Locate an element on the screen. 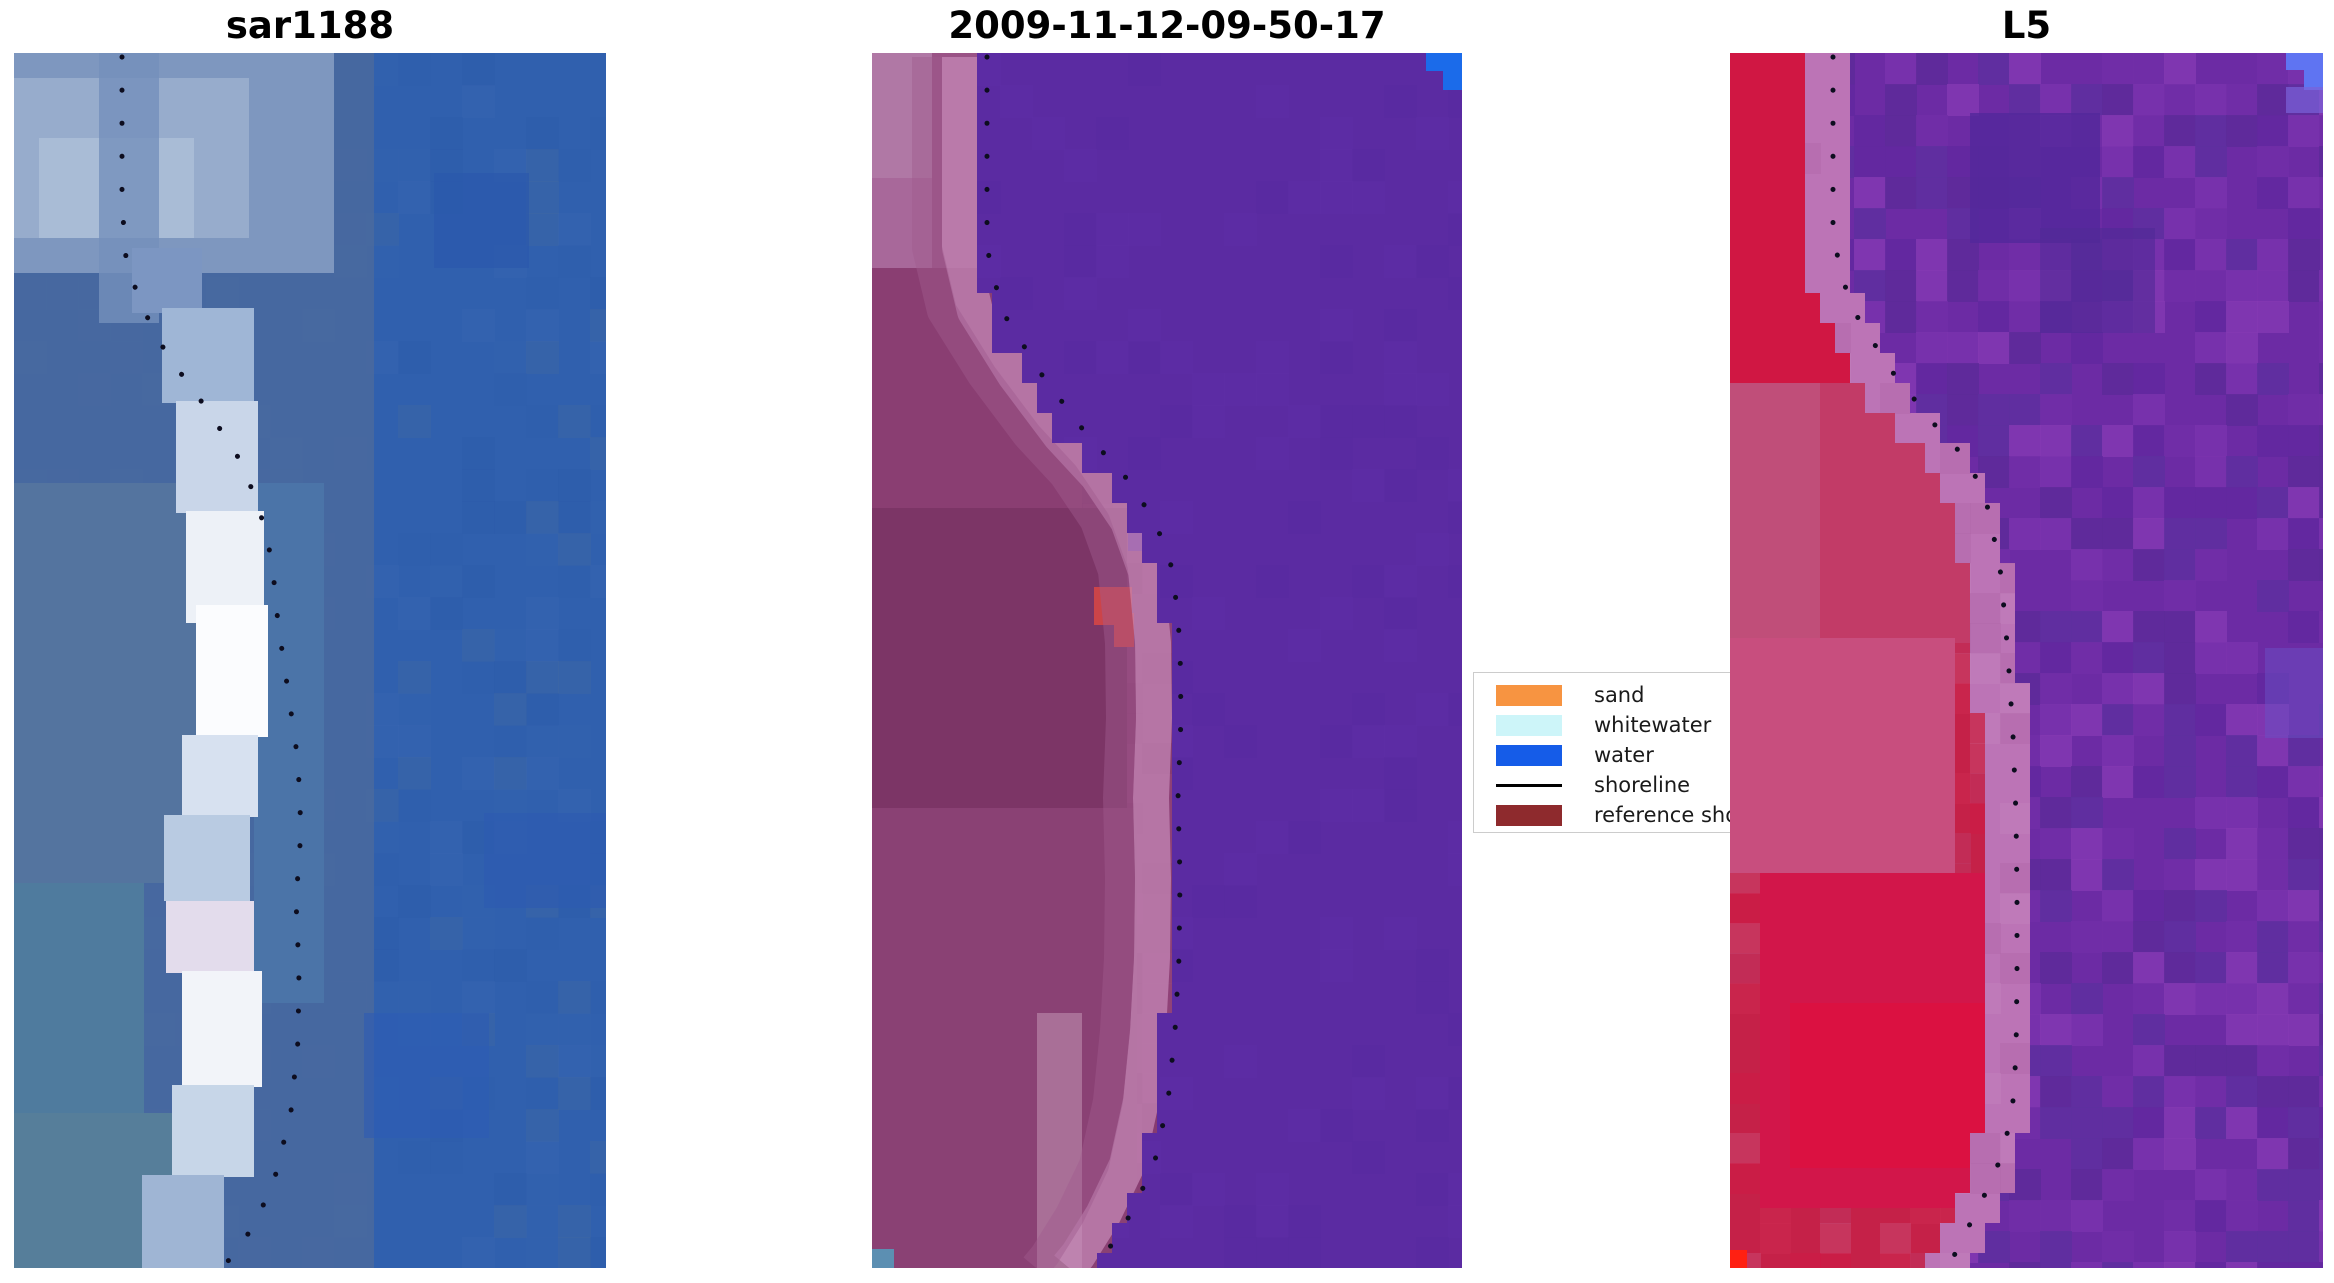 The image size is (2334, 1283). legend-row-shoreline: shoreline is located at coordinates (1618, 785).